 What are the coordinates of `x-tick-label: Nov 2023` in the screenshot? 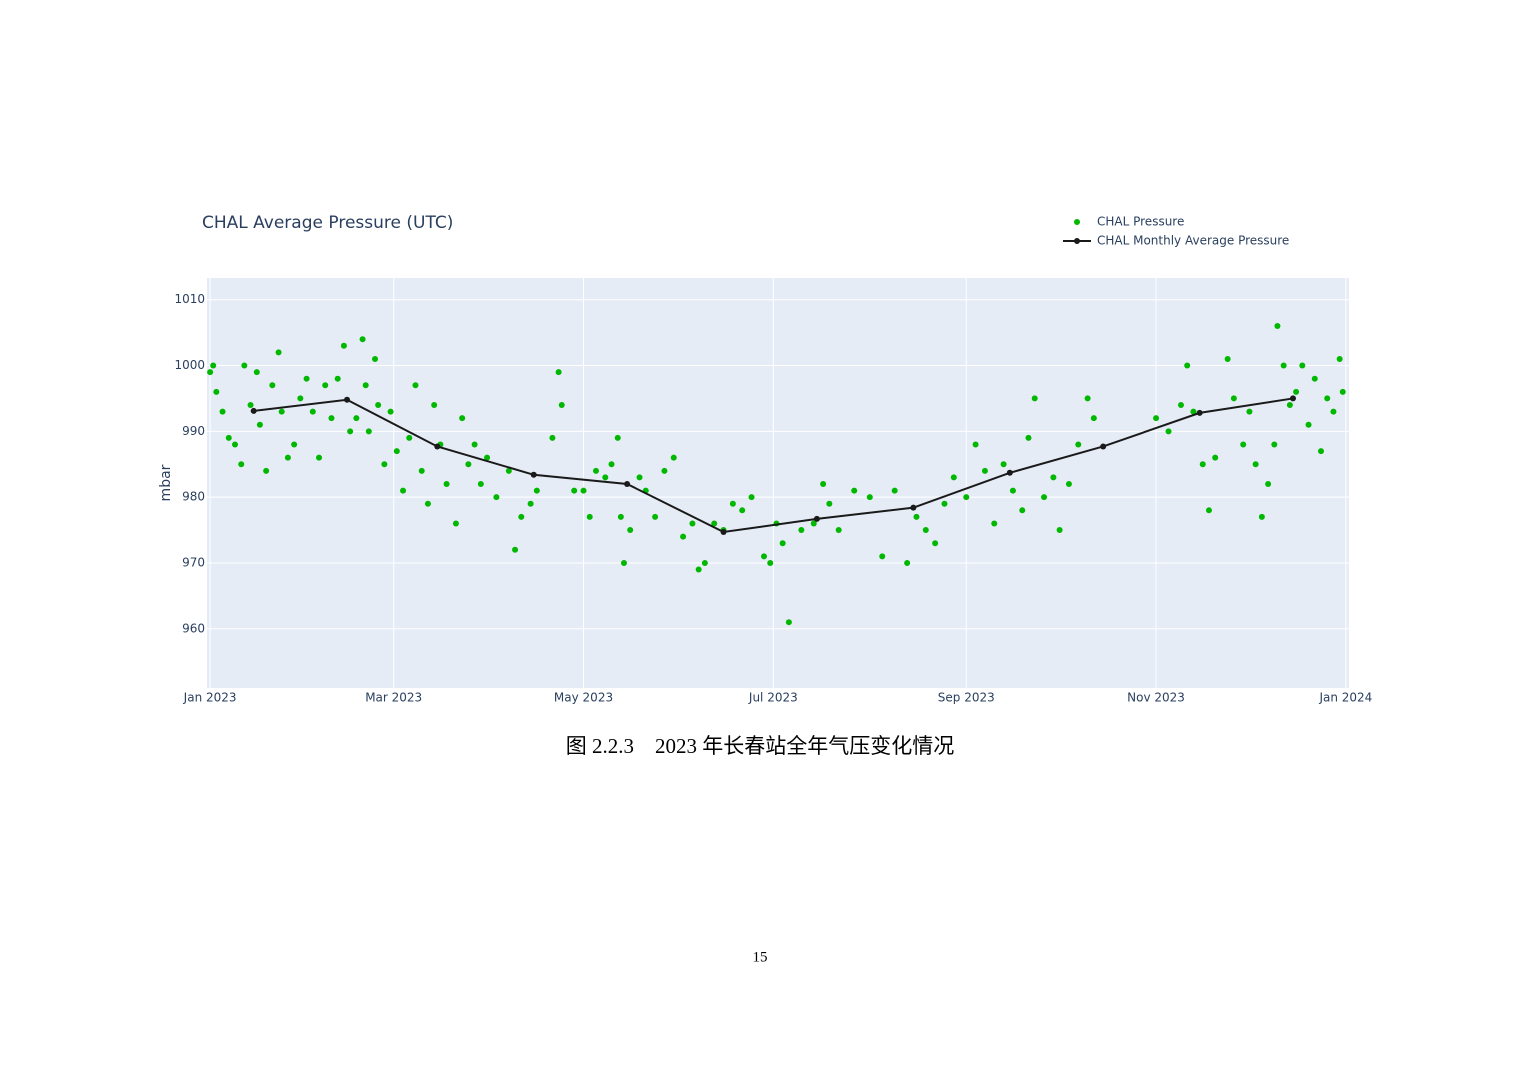 It's located at (1156, 698).